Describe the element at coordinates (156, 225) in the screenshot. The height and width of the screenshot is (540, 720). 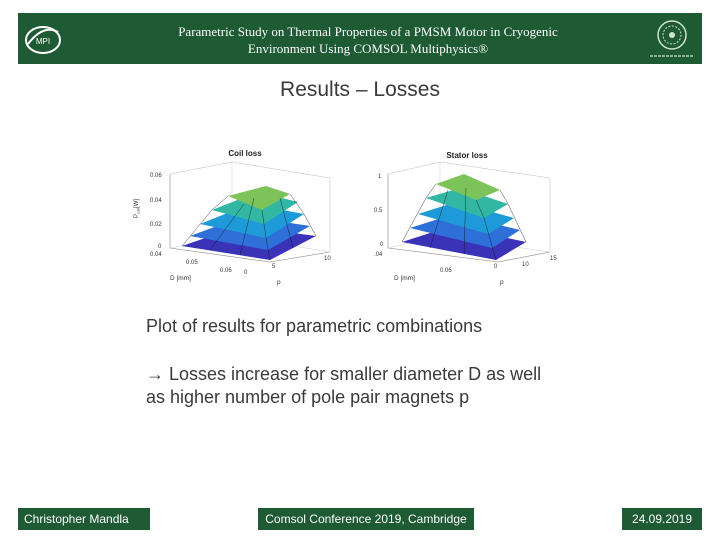
I see `coil-z-tick: 0.02` at that location.